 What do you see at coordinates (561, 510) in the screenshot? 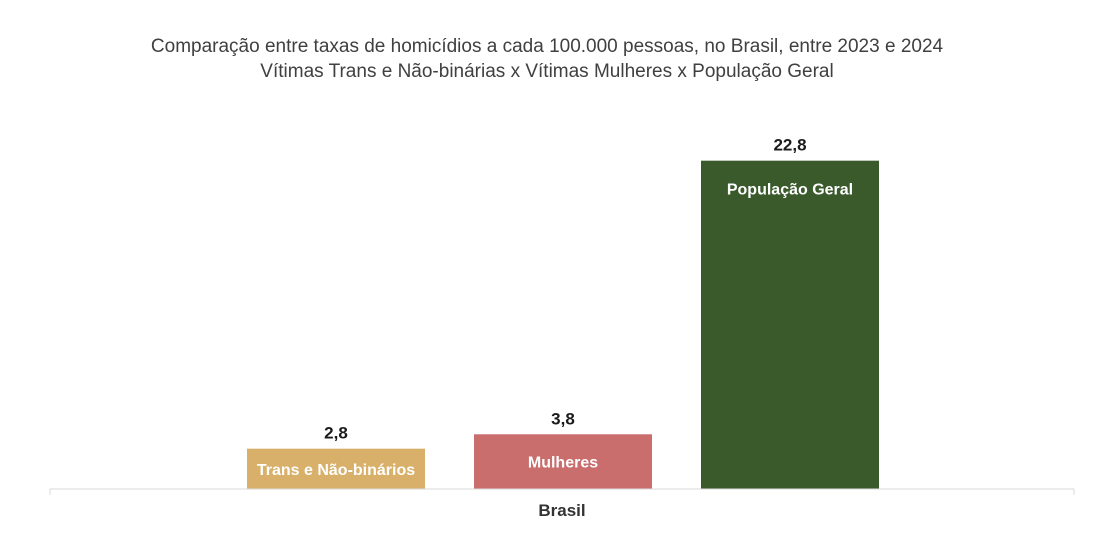
I see `x-tick-label: Brasil` at bounding box center [561, 510].